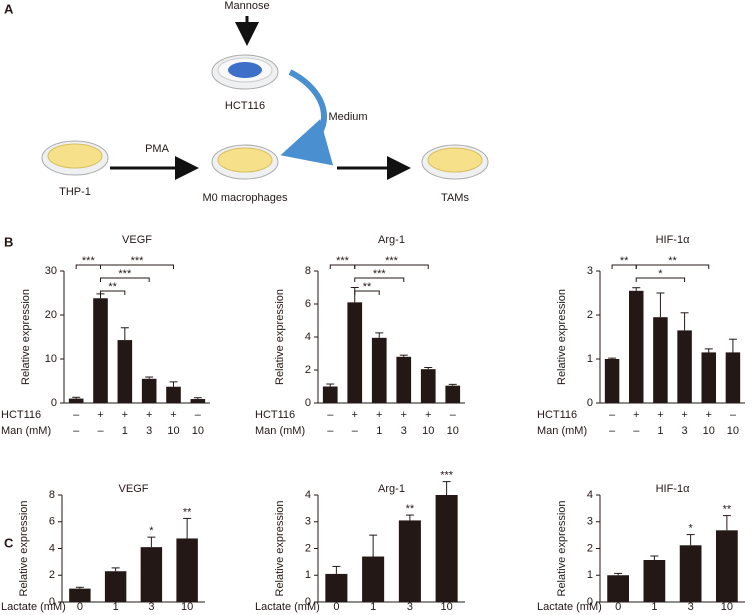  Describe the element at coordinates (137, 240) in the screenshot. I see `chart-title: VEGF` at that location.